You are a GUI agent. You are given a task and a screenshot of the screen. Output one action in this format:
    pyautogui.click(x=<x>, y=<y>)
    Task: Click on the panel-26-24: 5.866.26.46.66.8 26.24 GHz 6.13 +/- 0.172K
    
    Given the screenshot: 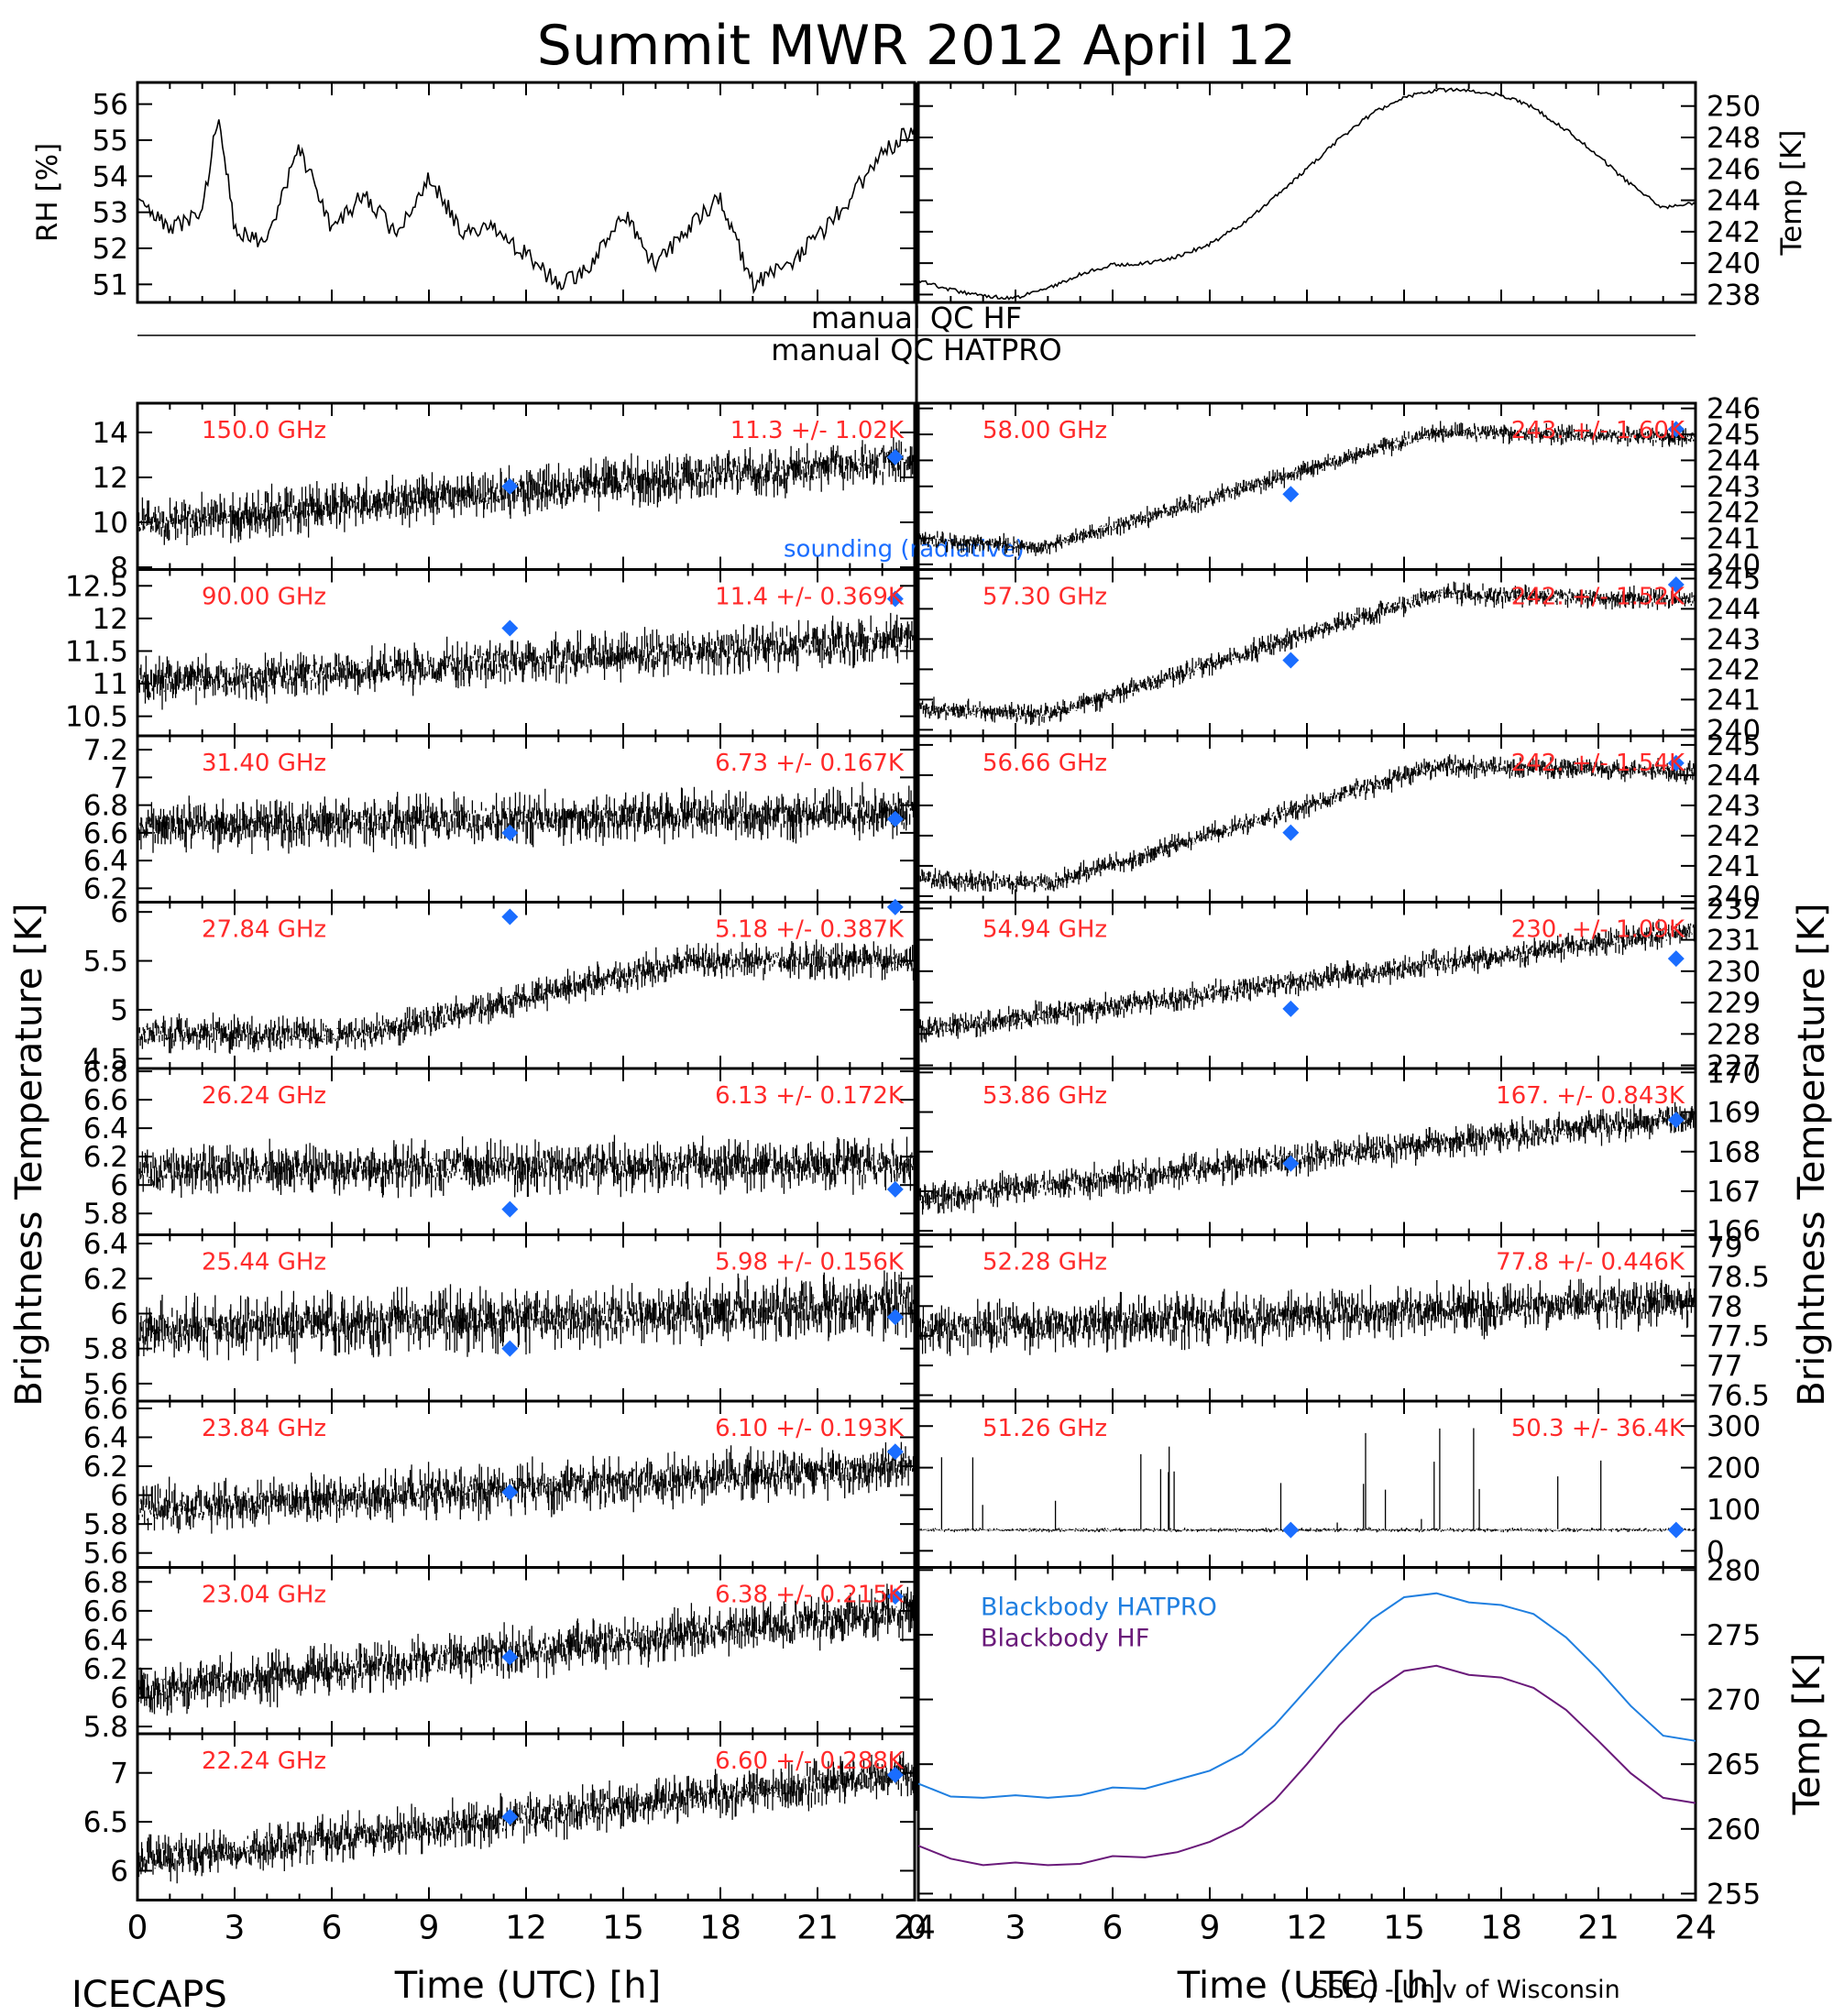 What is the action you would take?
    pyautogui.click(x=499, y=1146)
    